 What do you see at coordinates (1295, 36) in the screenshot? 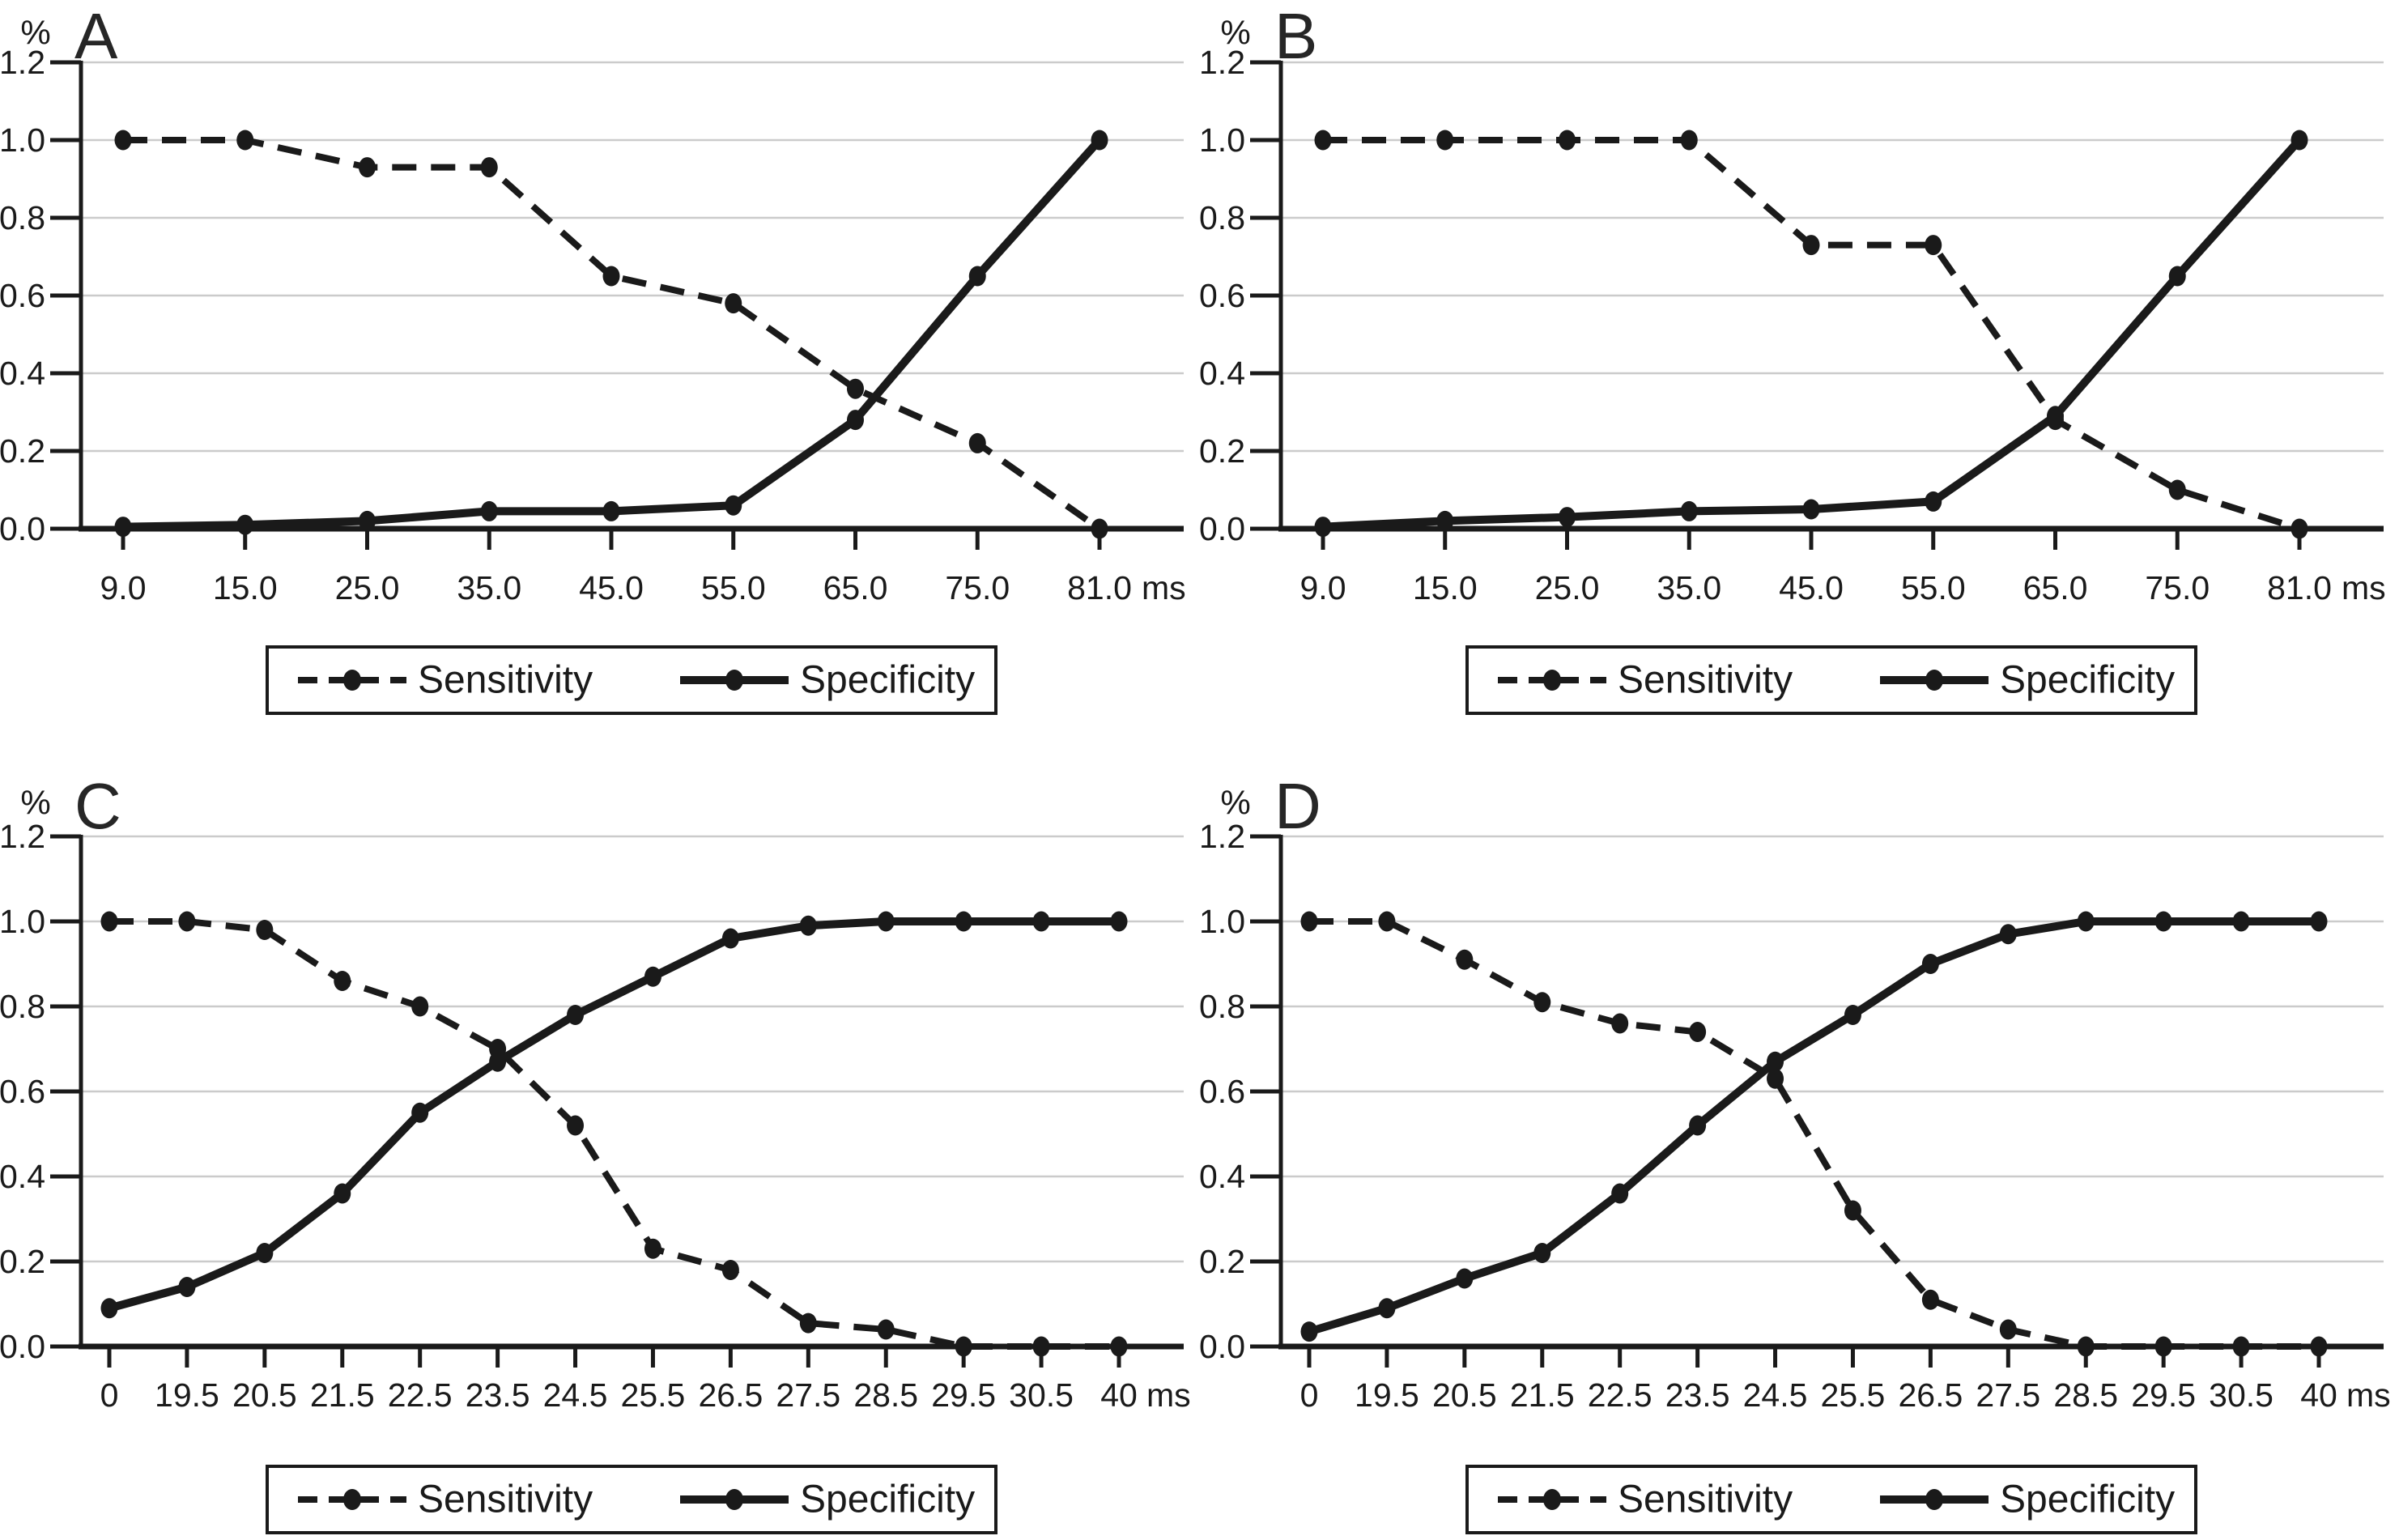
I see `panel-letter: B` at bounding box center [1295, 36].